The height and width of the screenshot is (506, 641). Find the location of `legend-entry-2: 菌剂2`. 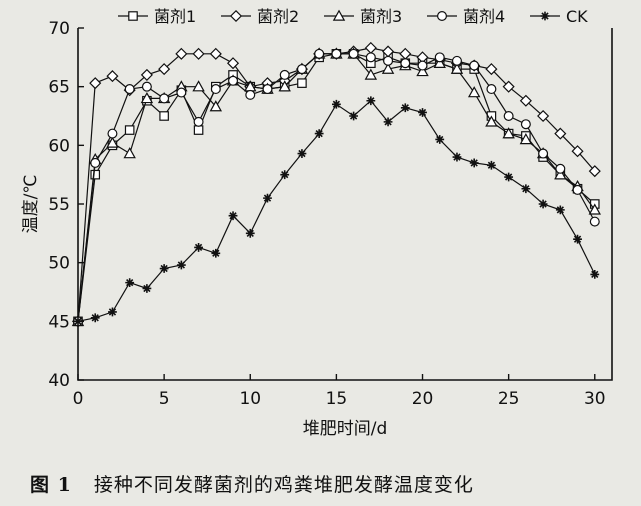

legend-entry-2: 菌剂2 is located at coordinates (260, 16).